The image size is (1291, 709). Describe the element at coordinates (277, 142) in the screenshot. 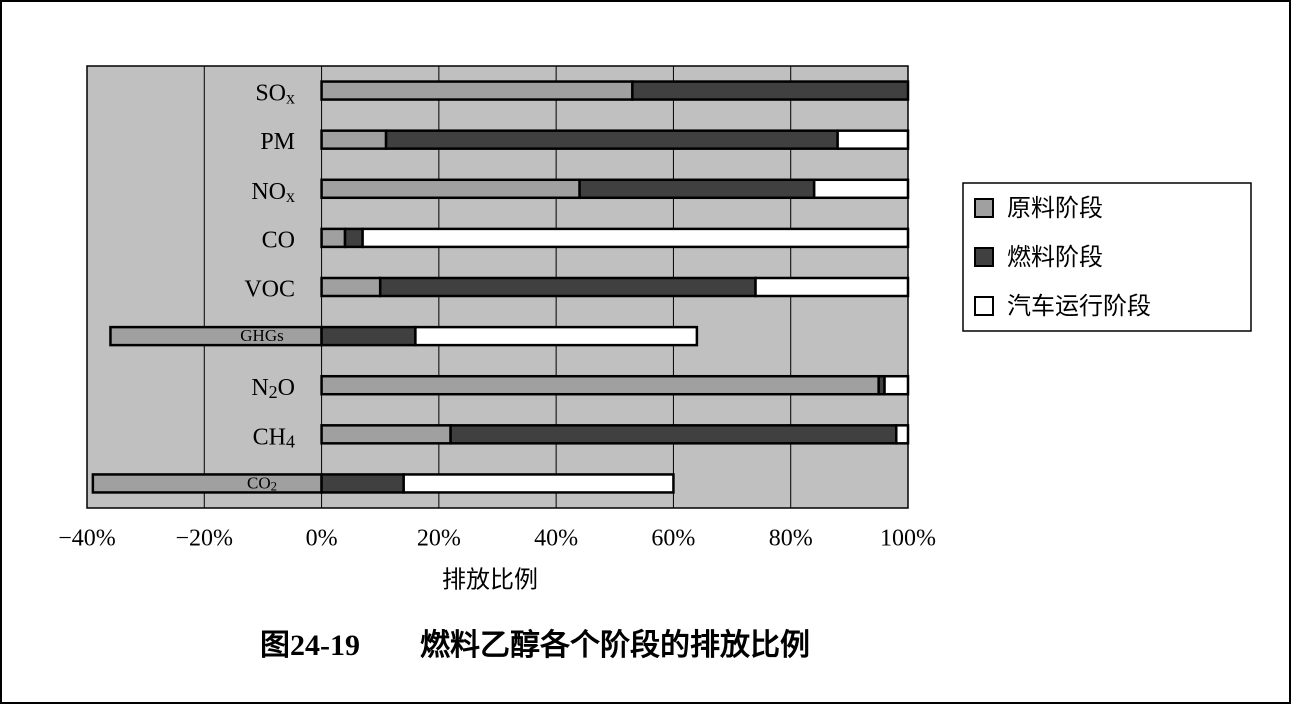

I see `y-tick-label: PM` at that location.